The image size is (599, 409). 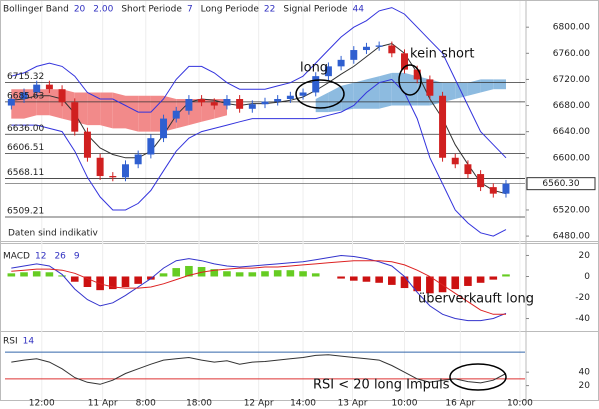 What do you see at coordinates (10, 342) in the screenshot?
I see `header-label: RSI` at bounding box center [10, 342].